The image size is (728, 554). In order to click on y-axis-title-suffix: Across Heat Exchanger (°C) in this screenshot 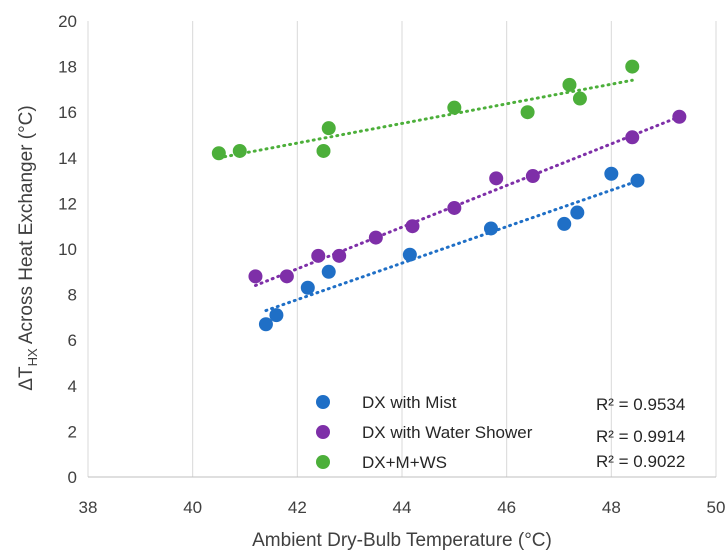, I will do `click(26, 226)`.